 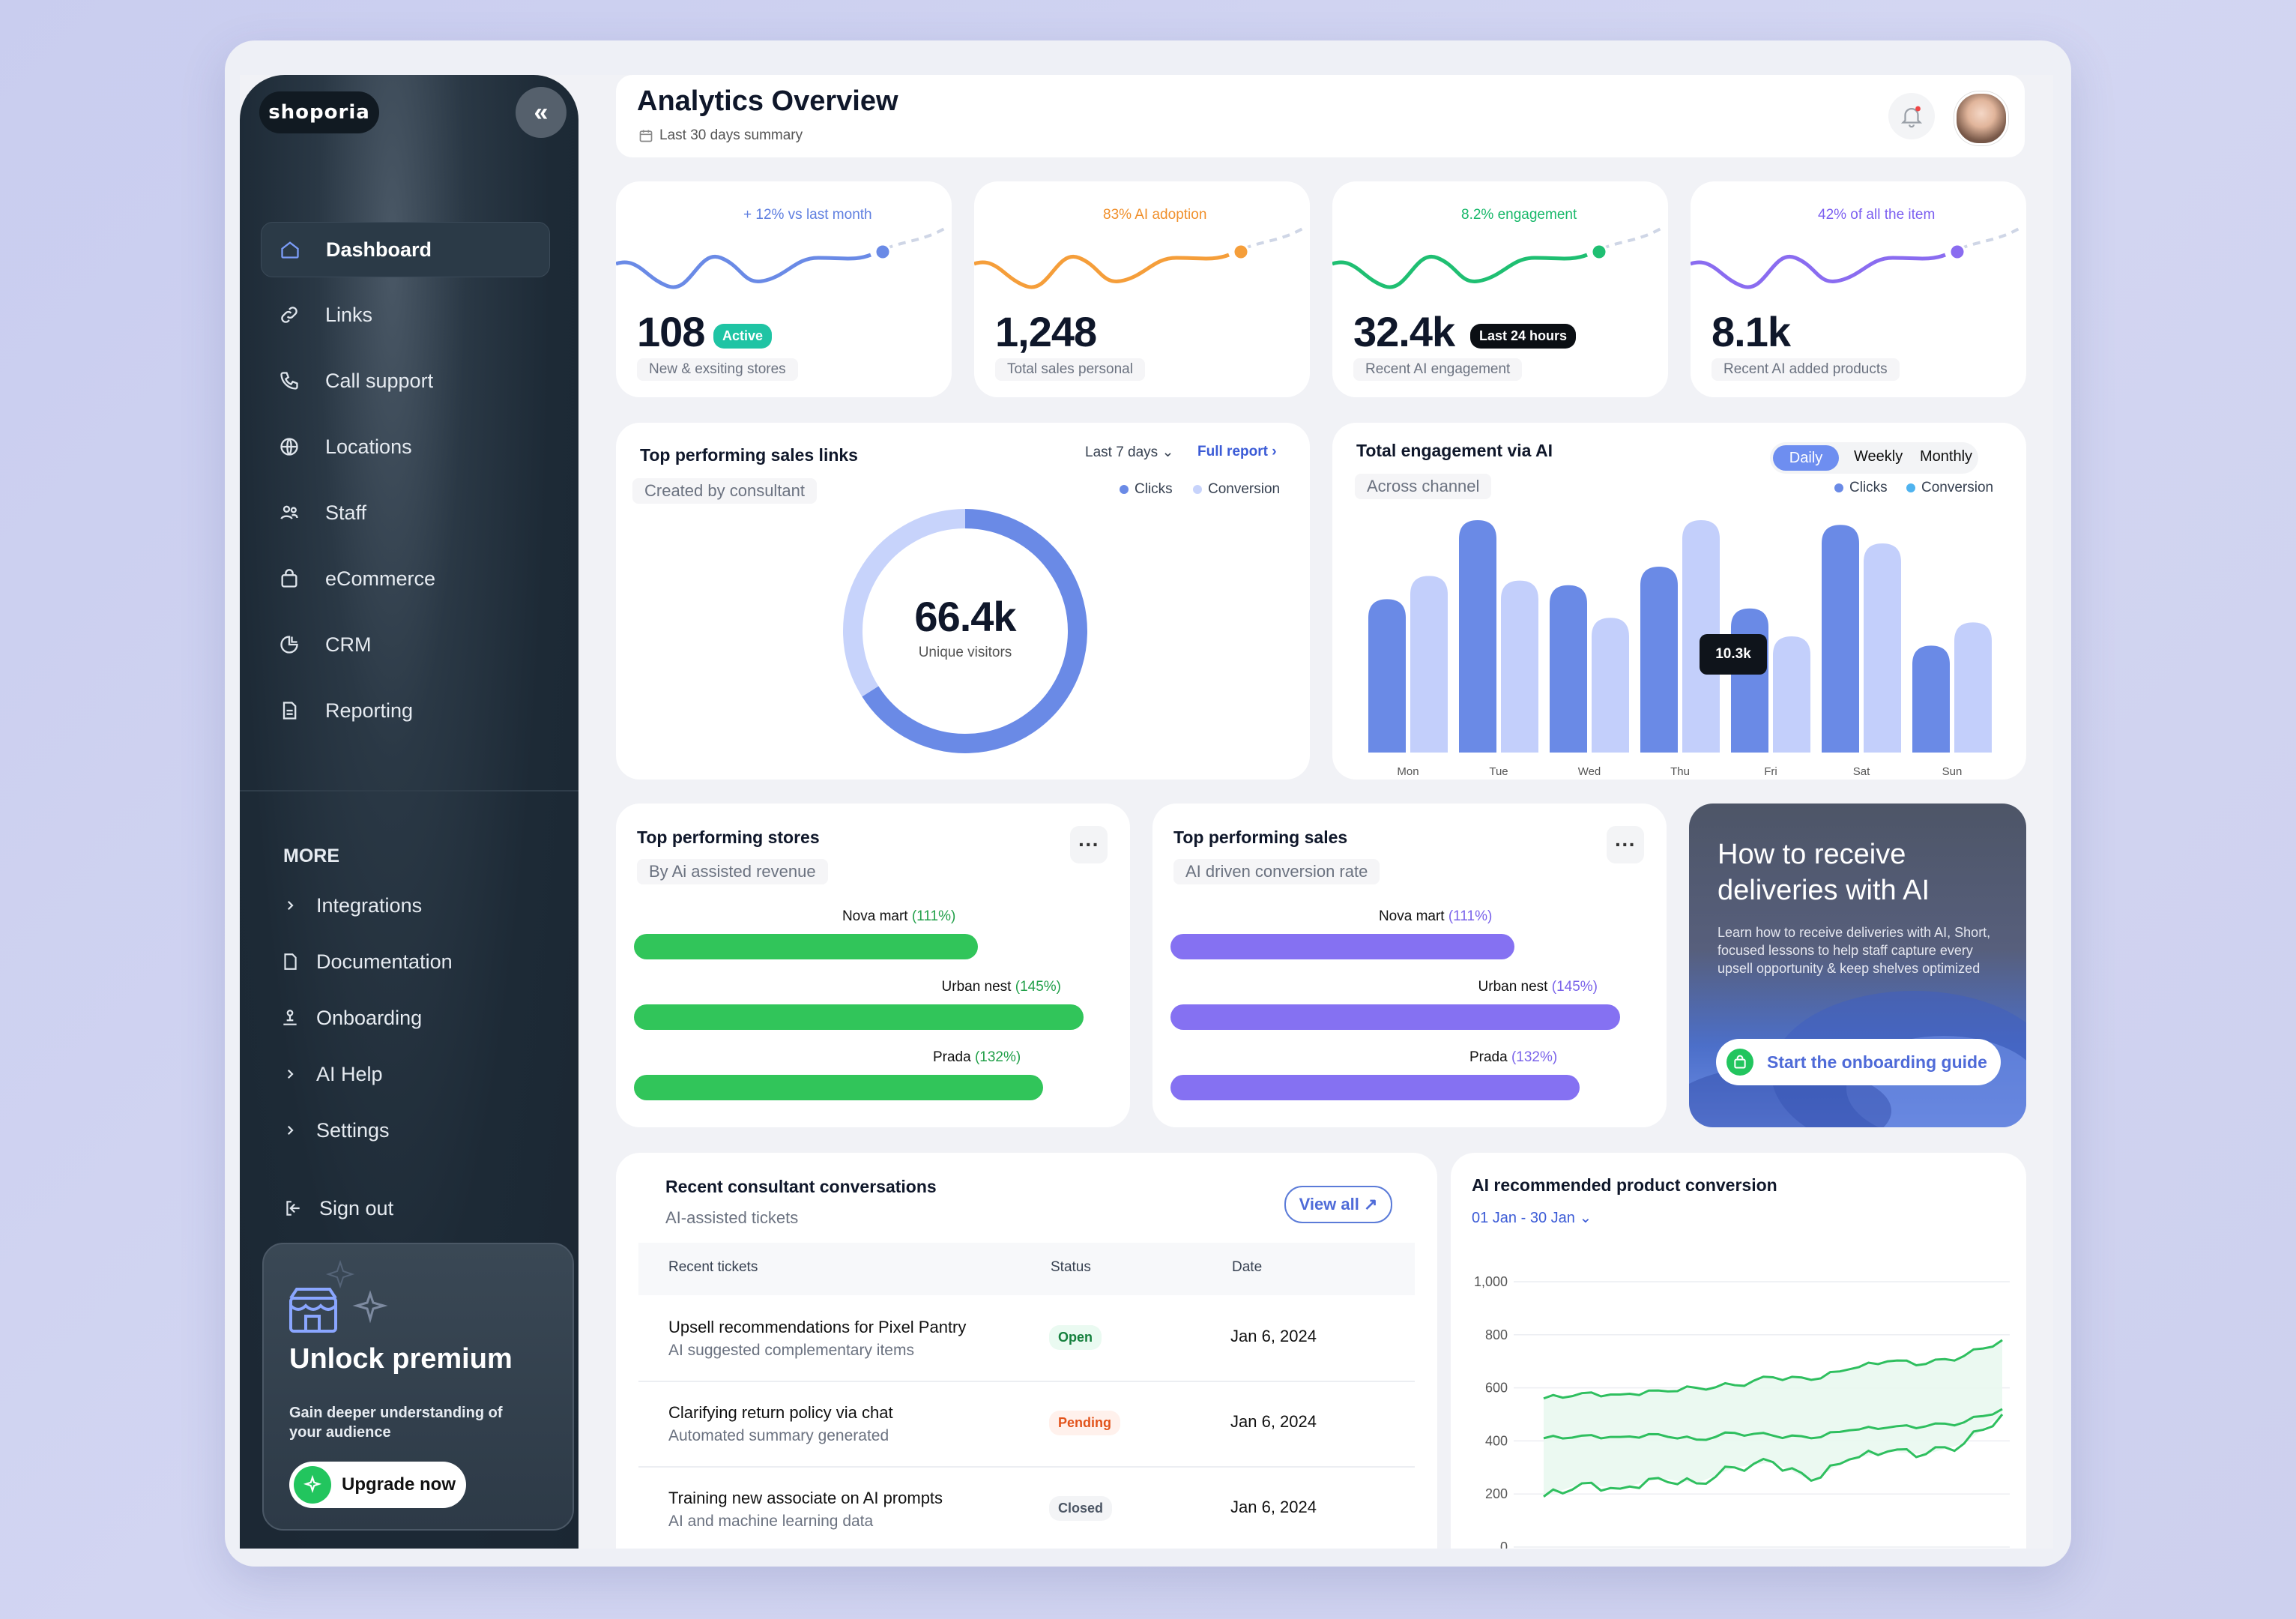 What do you see at coordinates (717, 369) in the screenshot?
I see `stat-label: New & exsiting stores` at bounding box center [717, 369].